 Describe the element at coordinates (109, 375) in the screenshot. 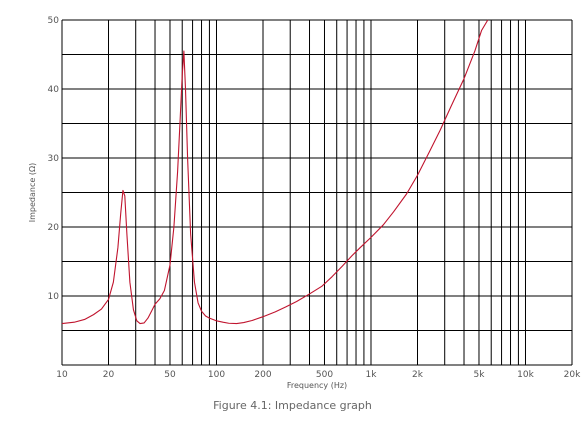

I see `x-tick-label: 20` at that location.